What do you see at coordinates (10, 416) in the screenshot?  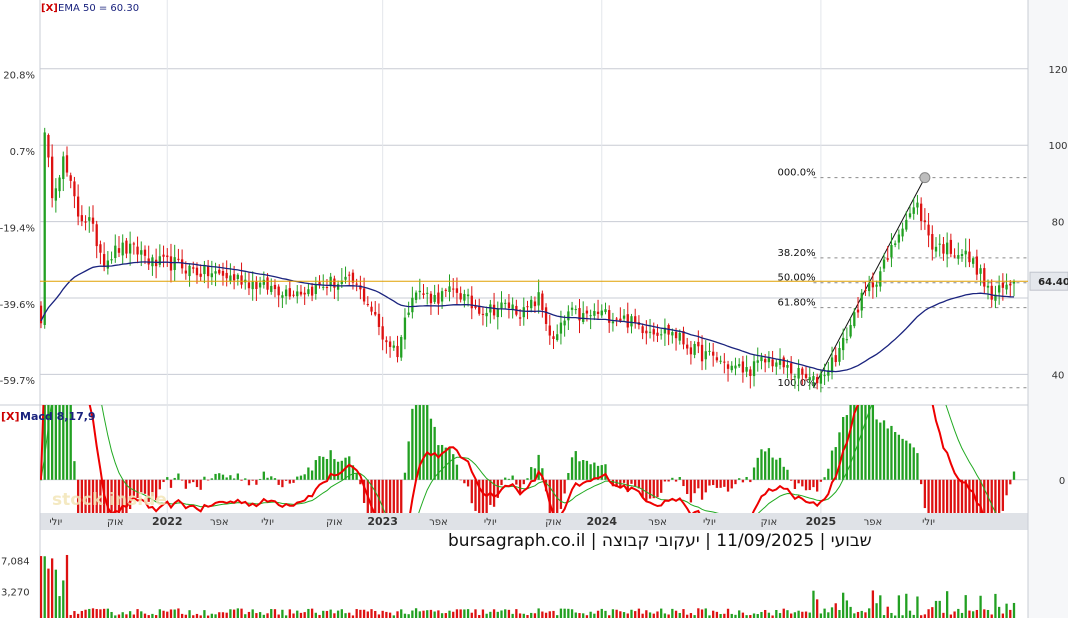 I see `macd-close-button: [X]` at bounding box center [10, 416].